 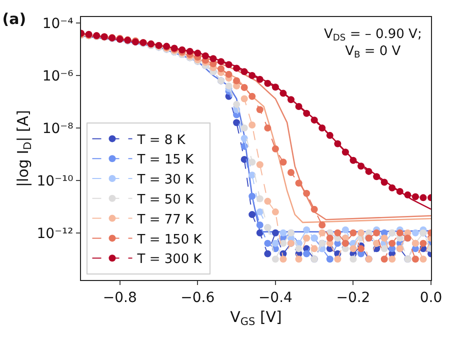 What do you see at coordinates (431, 298) in the screenshot?
I see `x-tick-label: 0.0` at bounding box center [431, 298].